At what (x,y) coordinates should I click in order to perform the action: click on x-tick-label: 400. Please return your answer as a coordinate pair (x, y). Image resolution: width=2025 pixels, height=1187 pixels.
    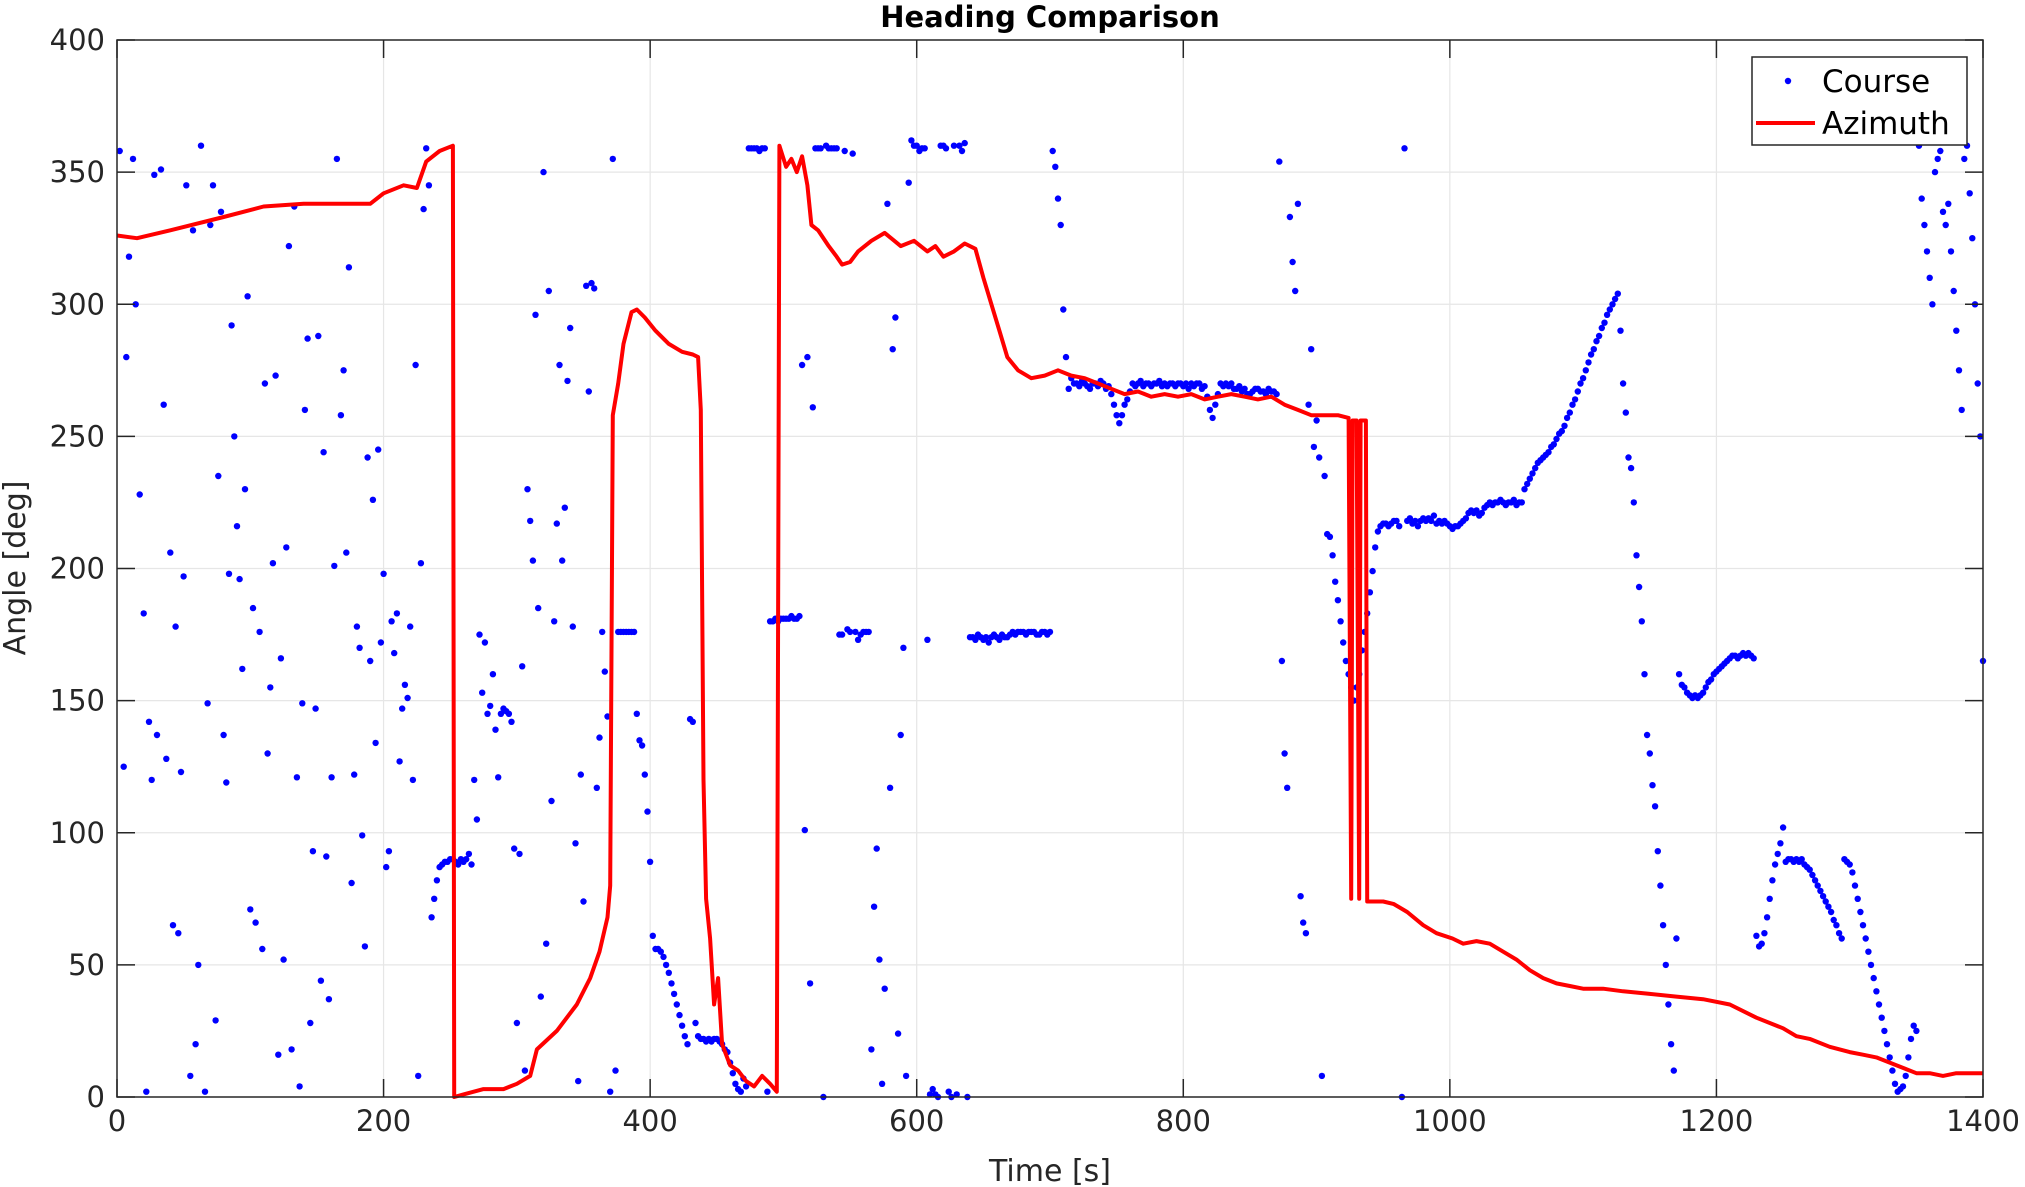
    Looking at the image, I should click on (649, 1121).